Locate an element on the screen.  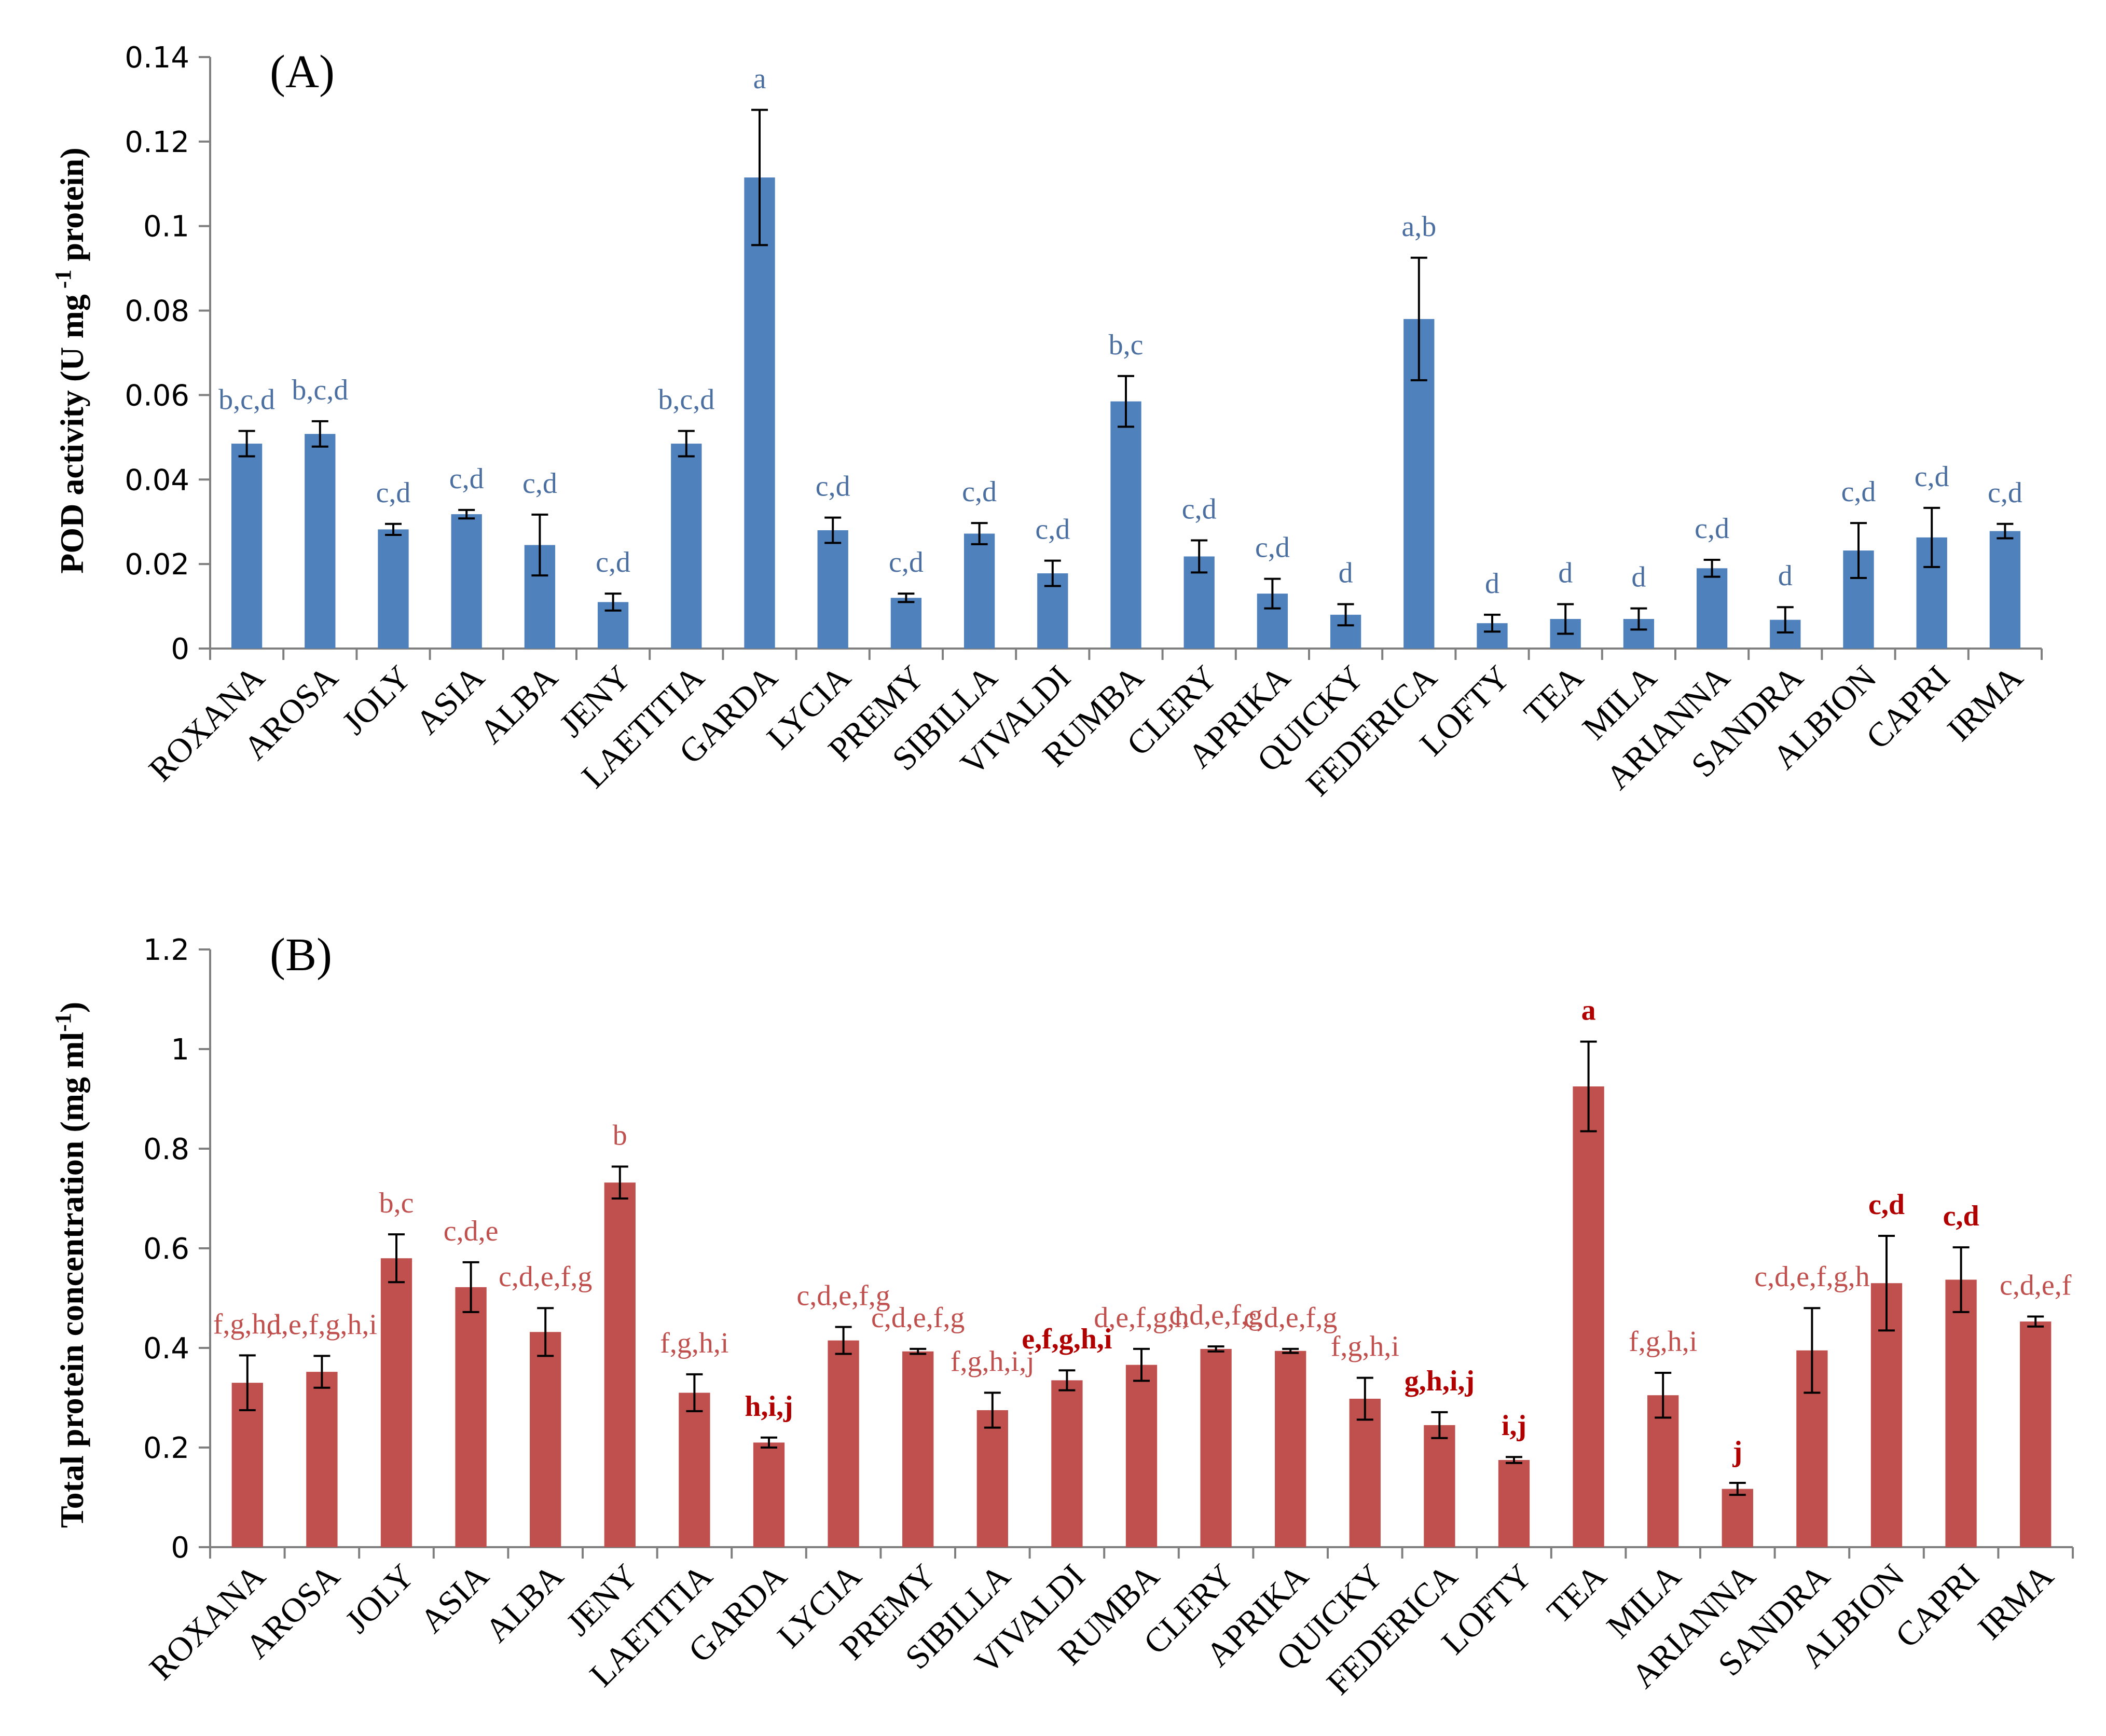
panel-a-label: (A) is located at coordinates (302, 72).